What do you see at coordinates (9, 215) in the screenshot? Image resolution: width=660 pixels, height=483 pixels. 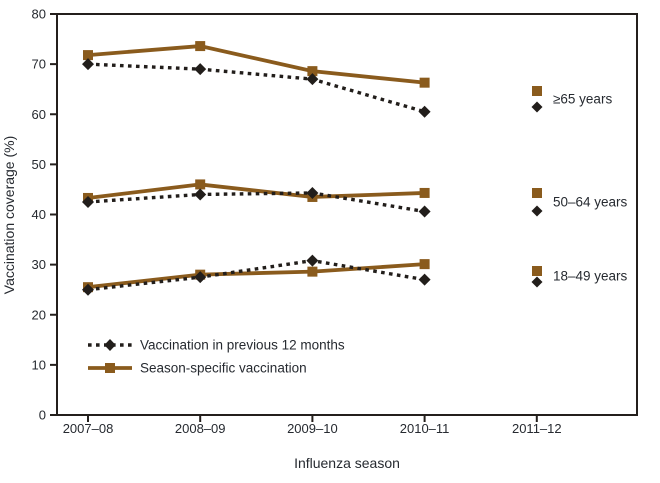 I see `y-axis-title: Vaccination coverage (%)` at bounding box center [9, 215].